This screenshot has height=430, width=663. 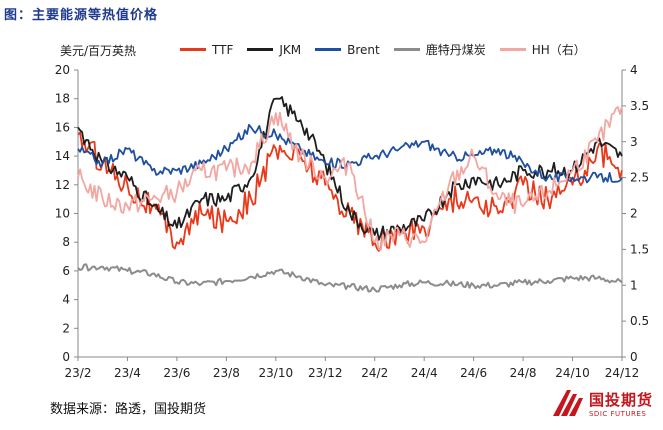 What do you see at coordinates (66, 271) in the screenshot?
I see `y-left-tick-label: 6` at bounding box center [66, 271].